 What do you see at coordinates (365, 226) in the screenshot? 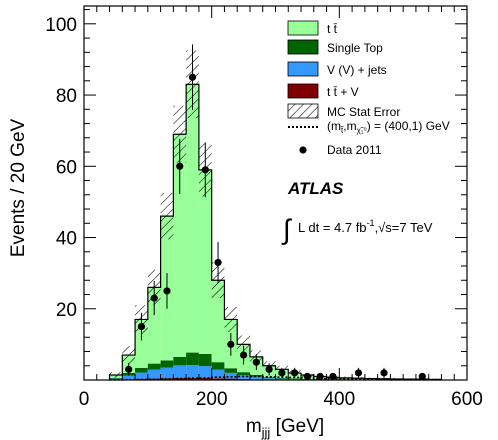
I see `lumi-text: L dt = 4.7 fb-1,√s=7 TeV` at bounding box center [365, 226].